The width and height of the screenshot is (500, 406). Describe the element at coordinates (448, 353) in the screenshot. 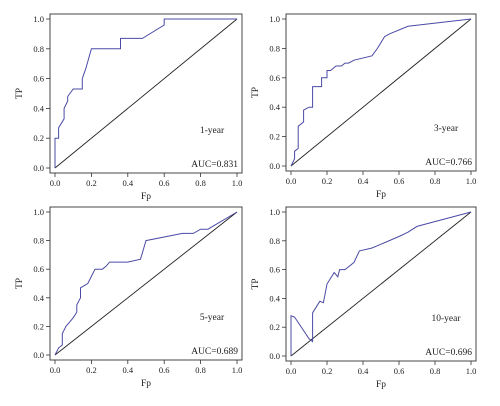

I see `auc-label: AUC=0.696` at that location.